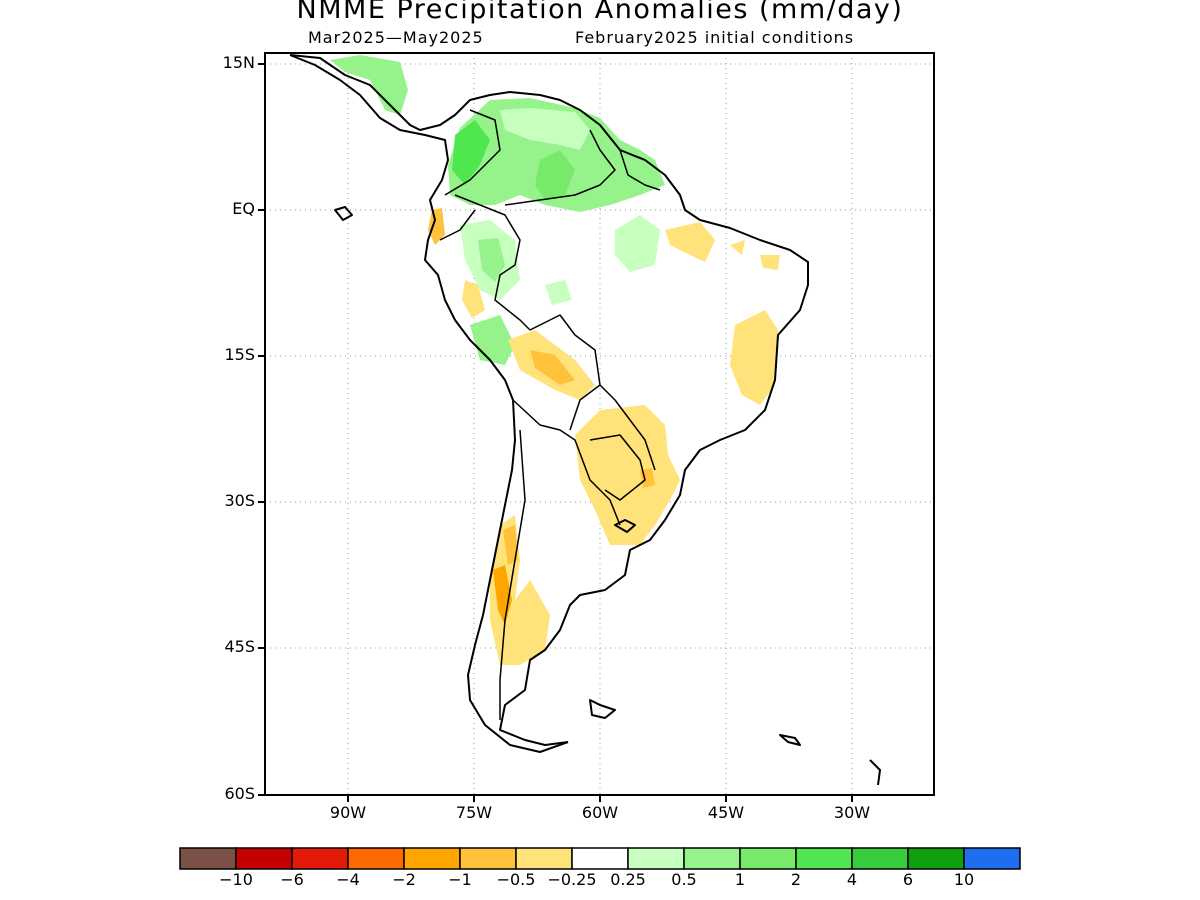 The height and width of the screenshot is (900, 1200). What do you see at coordinates (550, 414) in the screenshot?
I see `country-borders` at bounding box center [550, 414].